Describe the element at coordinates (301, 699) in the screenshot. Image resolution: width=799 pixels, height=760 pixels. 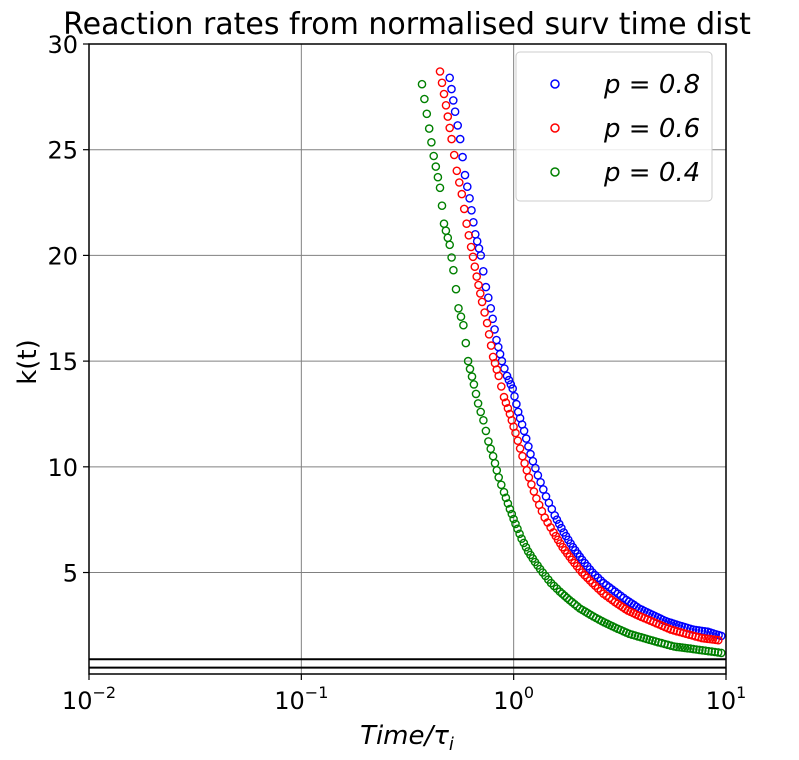
I see `x-tick-label: 10−1` at that location.